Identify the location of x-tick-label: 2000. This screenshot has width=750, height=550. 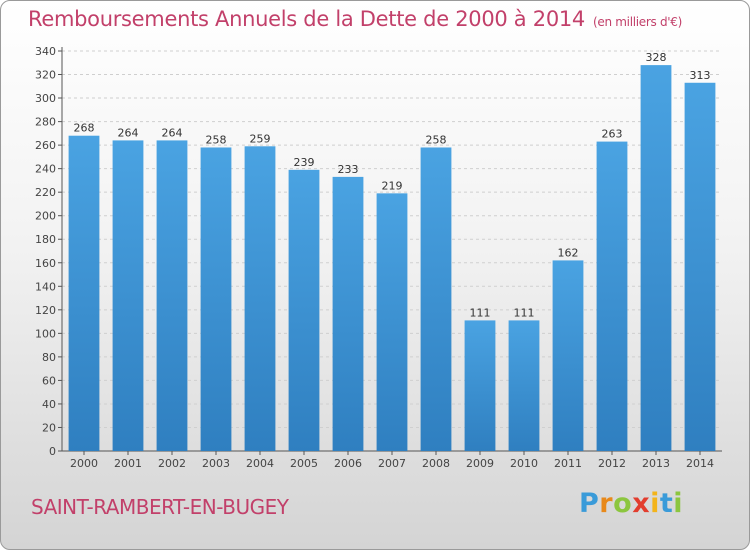
(84, 463).